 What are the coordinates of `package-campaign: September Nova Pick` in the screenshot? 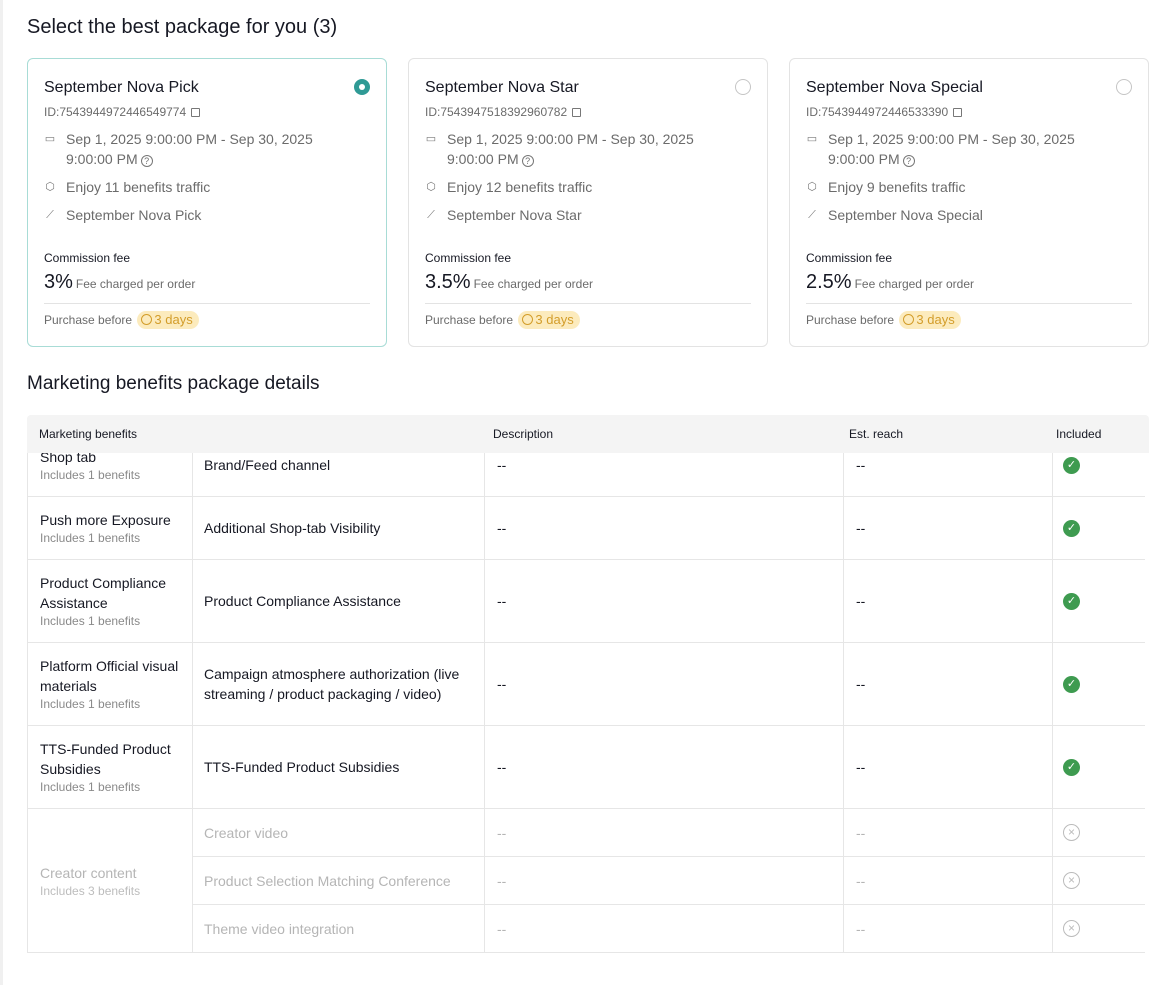 It's located at (134, 215).